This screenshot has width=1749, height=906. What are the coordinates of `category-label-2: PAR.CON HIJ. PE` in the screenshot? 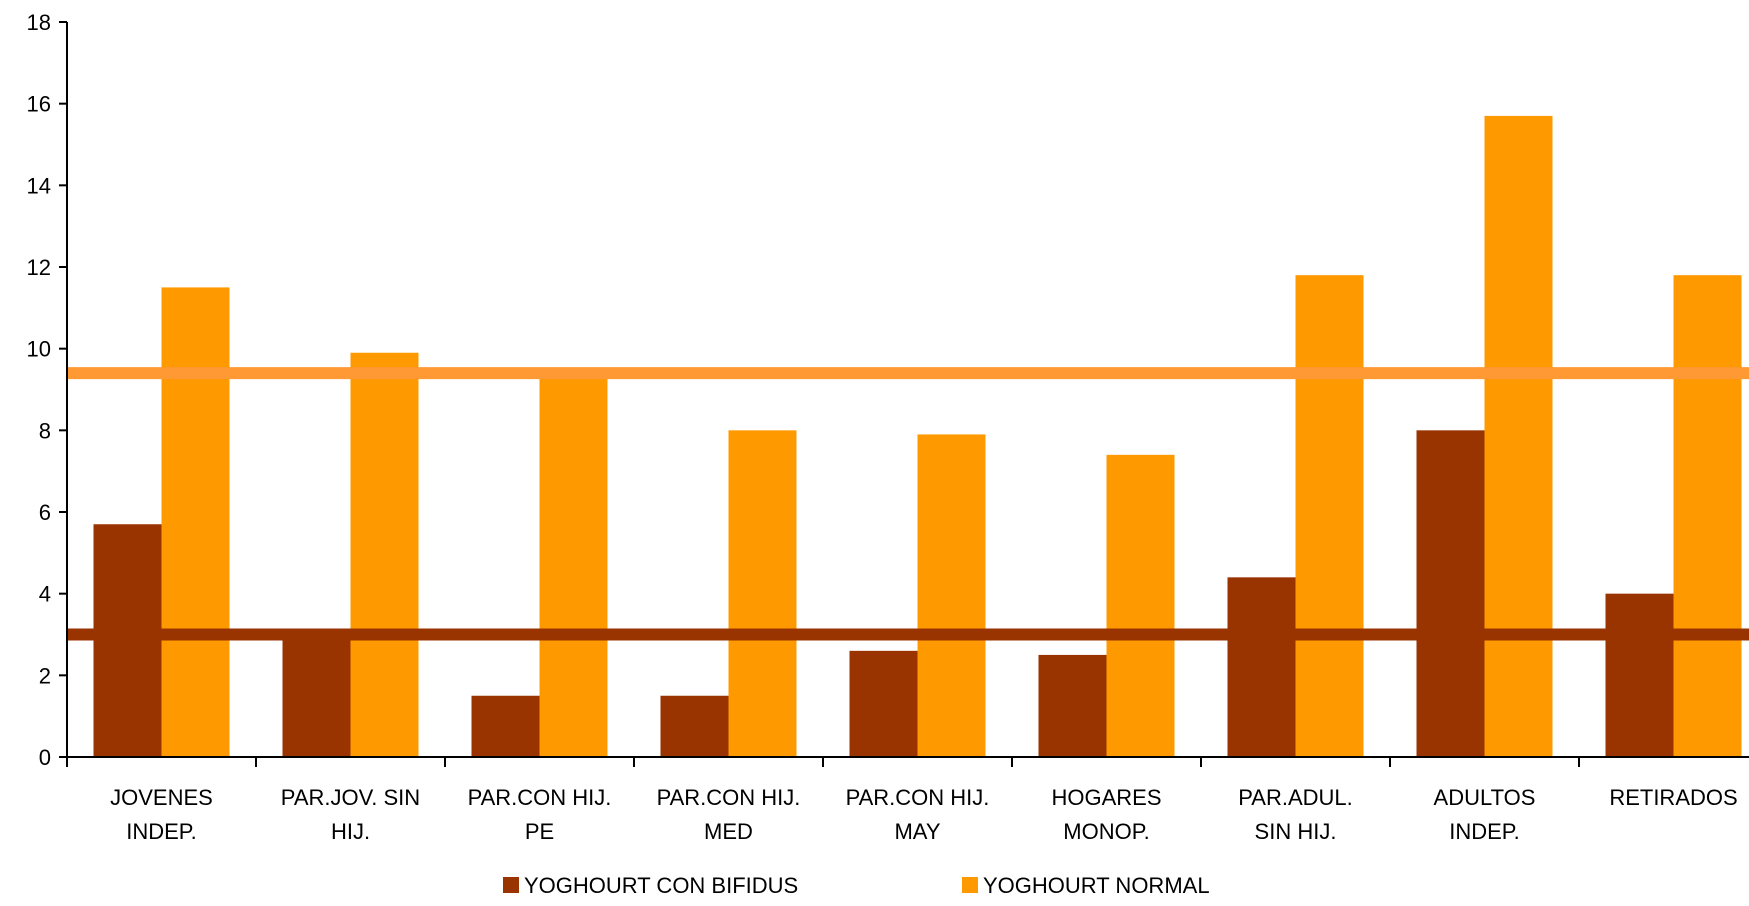 It's located at (540, 814).